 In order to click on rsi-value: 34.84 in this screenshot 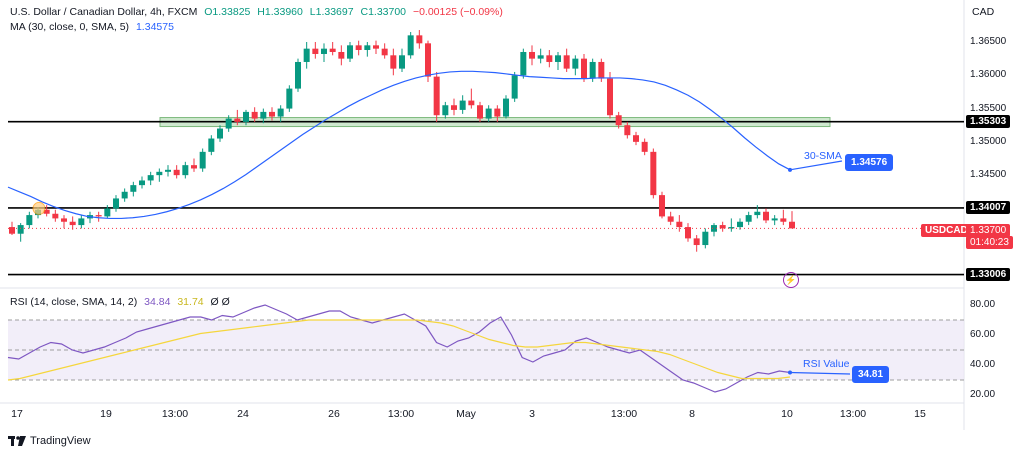, I will do `click(157, 302)`.